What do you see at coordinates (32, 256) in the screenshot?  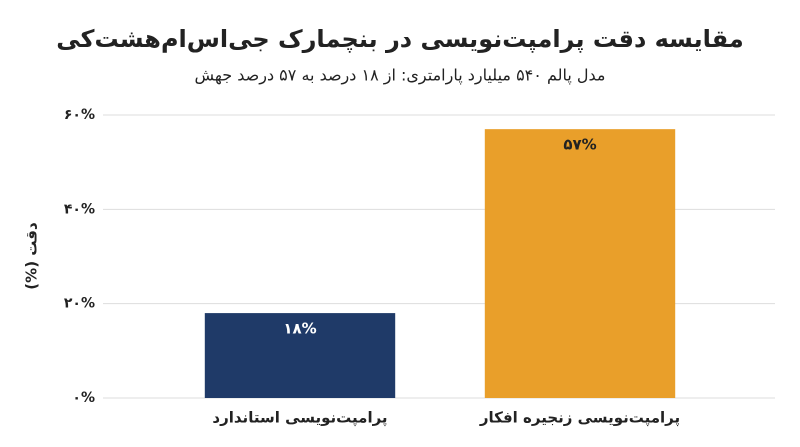 I see `y-axis-label: دقت (%)` at bounding box center [32, 256].